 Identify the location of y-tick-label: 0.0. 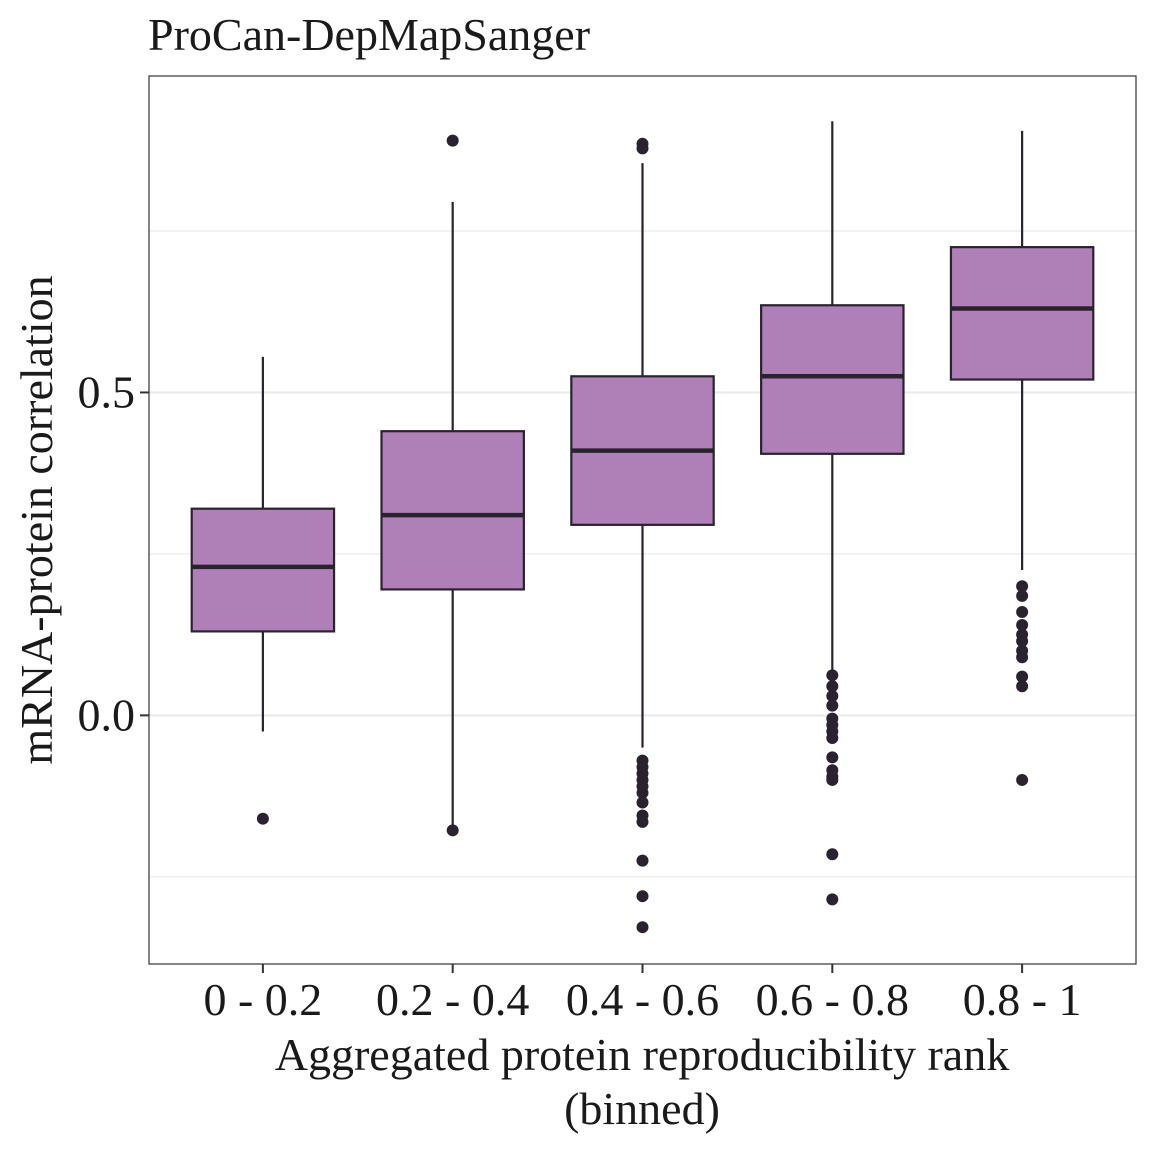
(107, 714).